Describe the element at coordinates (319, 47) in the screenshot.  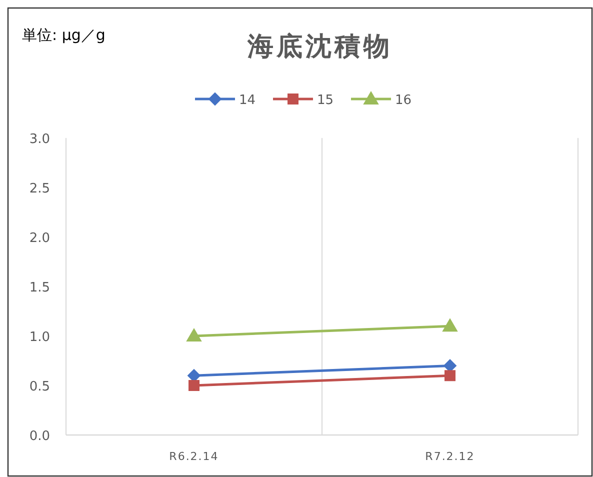
I see `chart-title: 海底沈積物` at that location.